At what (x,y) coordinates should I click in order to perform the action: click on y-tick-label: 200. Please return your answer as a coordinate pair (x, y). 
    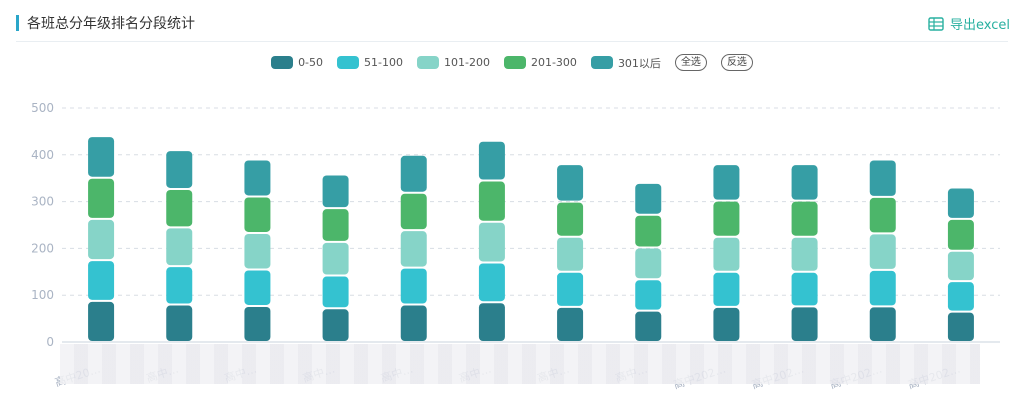
    Looking at the image, I should click on (42, 248).